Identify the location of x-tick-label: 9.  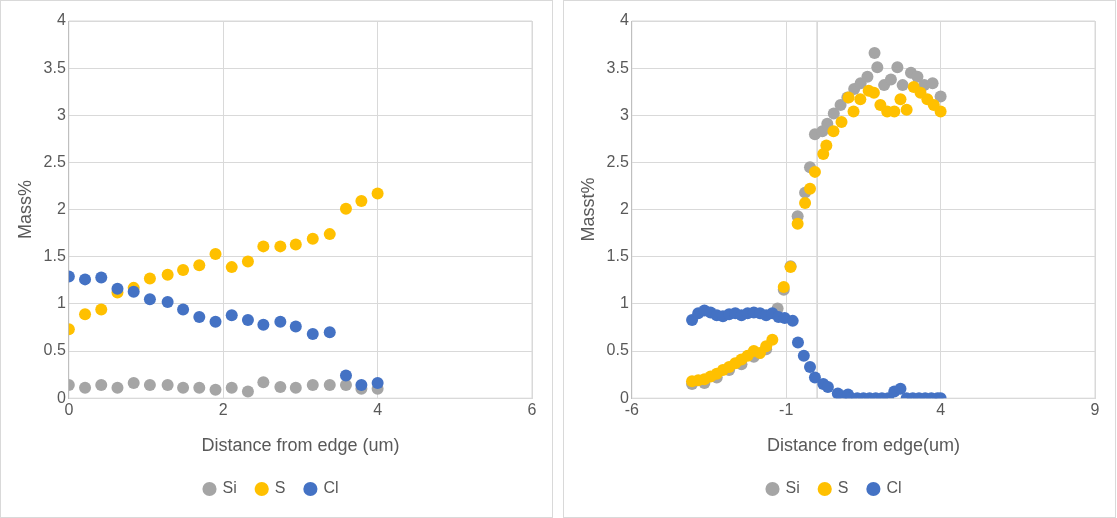
(1095, 410).